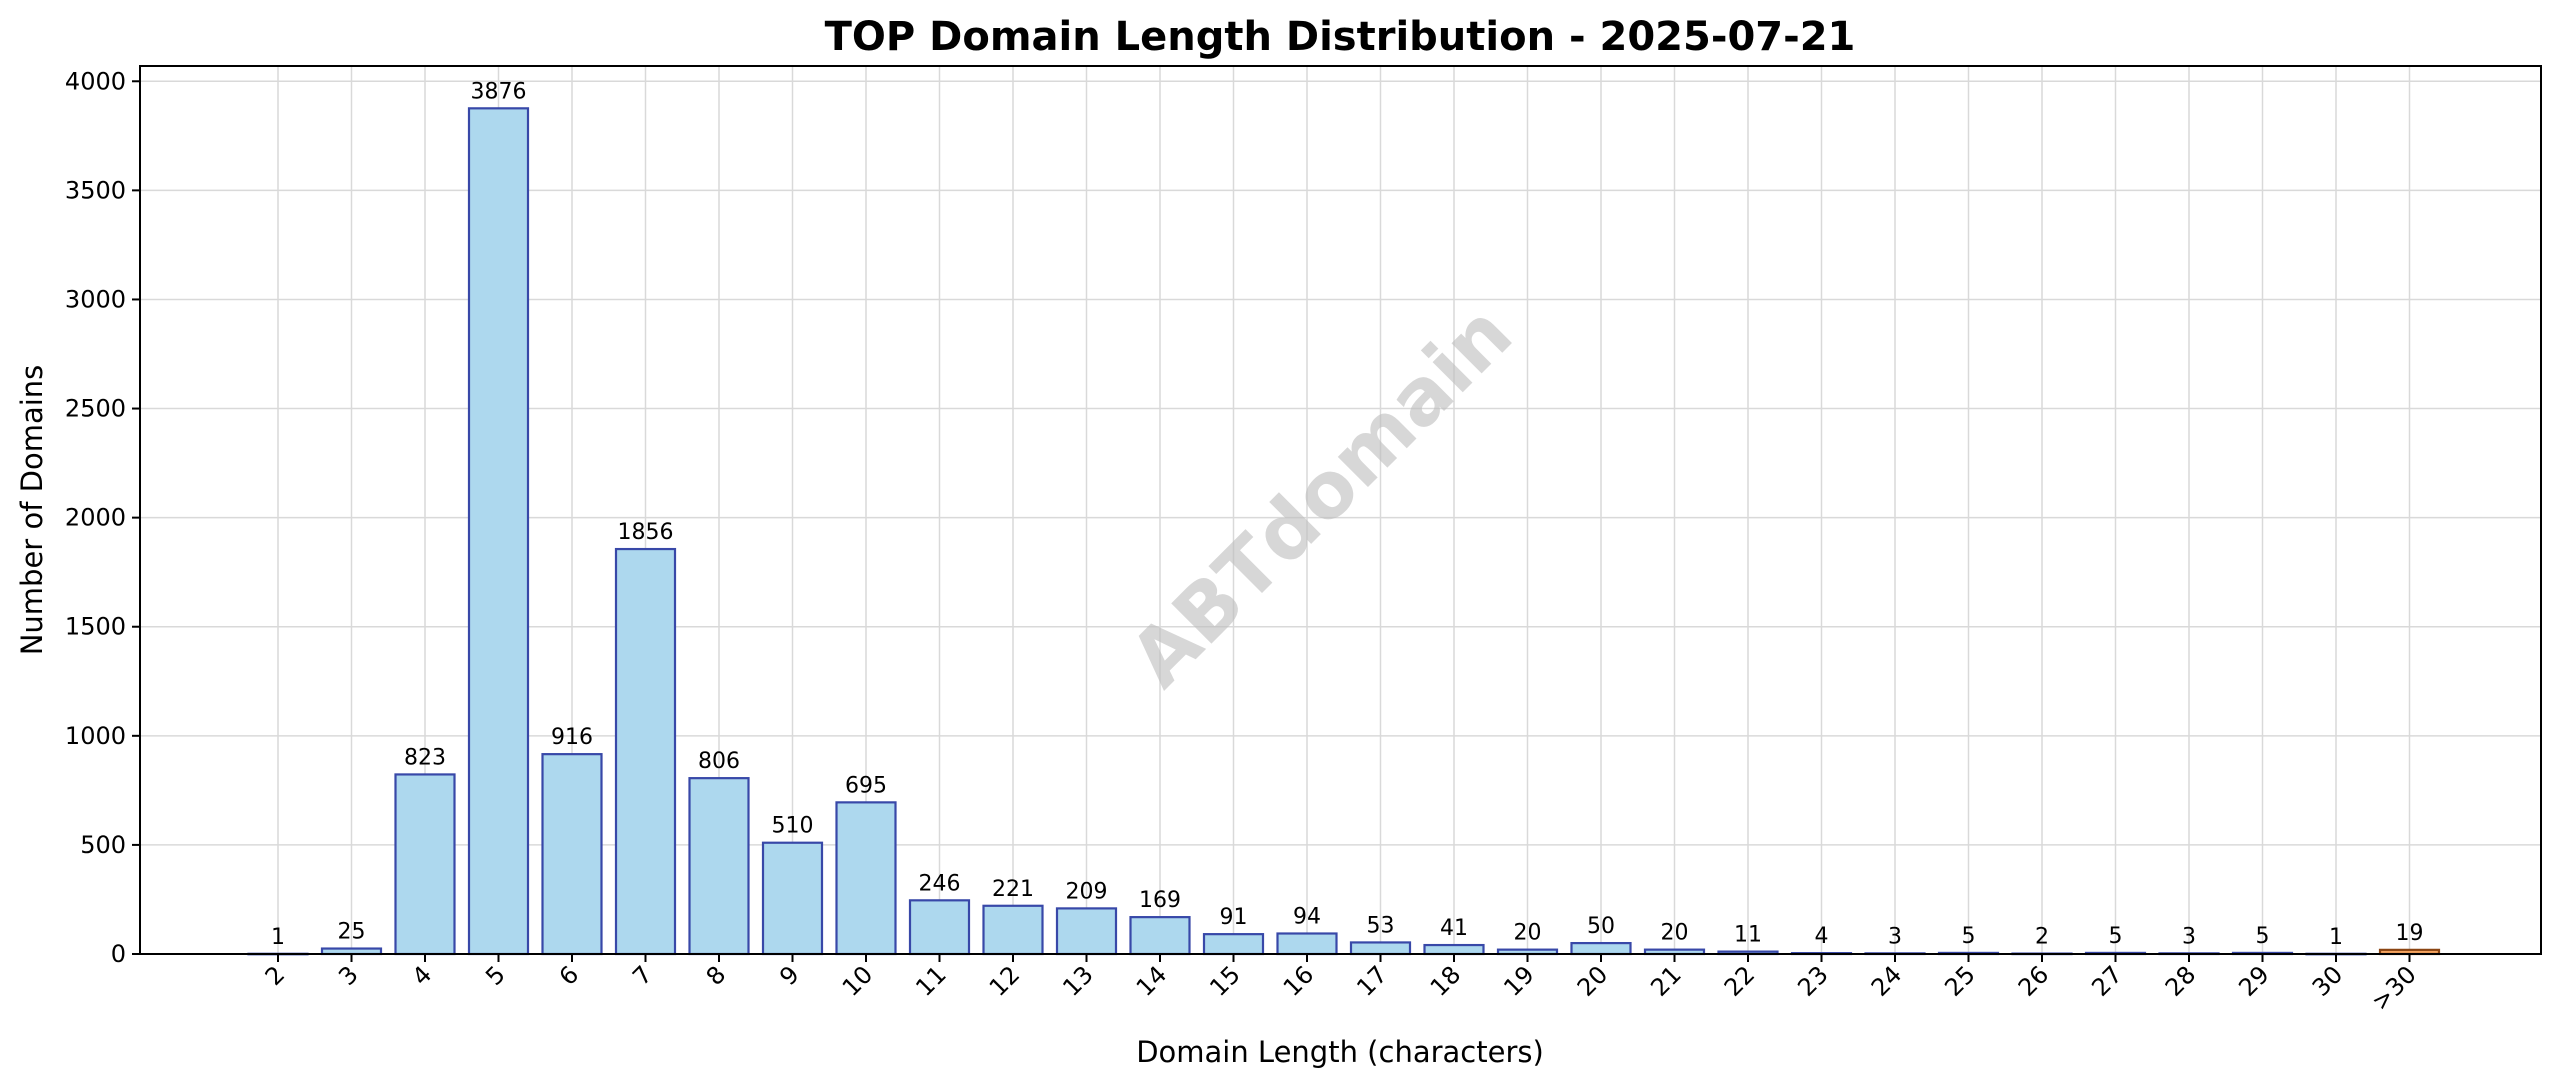 This screenshot has height=1087, width=2560. Describe the element at coordinates (1665, 980) in the screenshot. I see `x-tick-label: 21` at that location.